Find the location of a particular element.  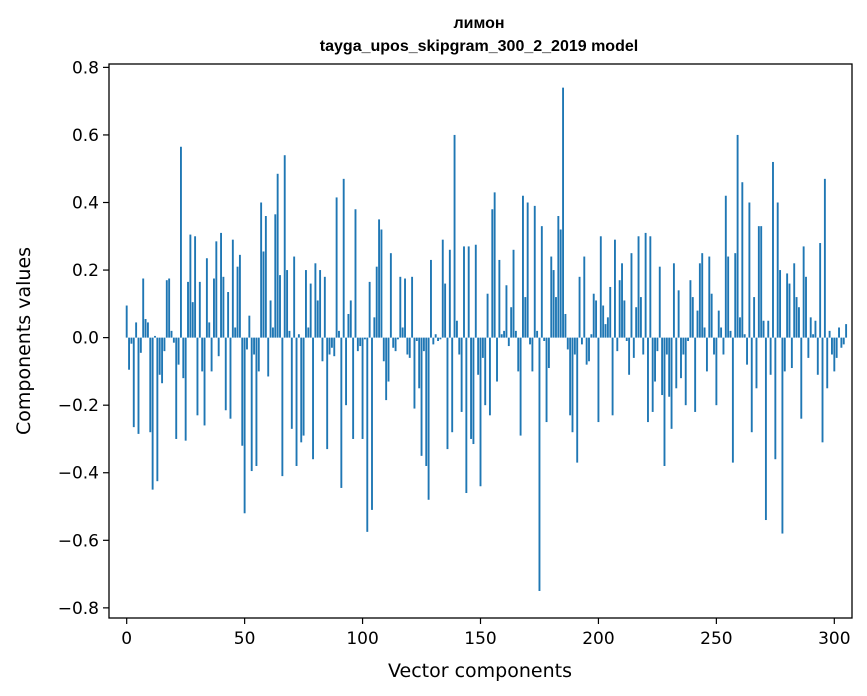

y-tick-label: 0.0 is located at coordinates (85, 339).